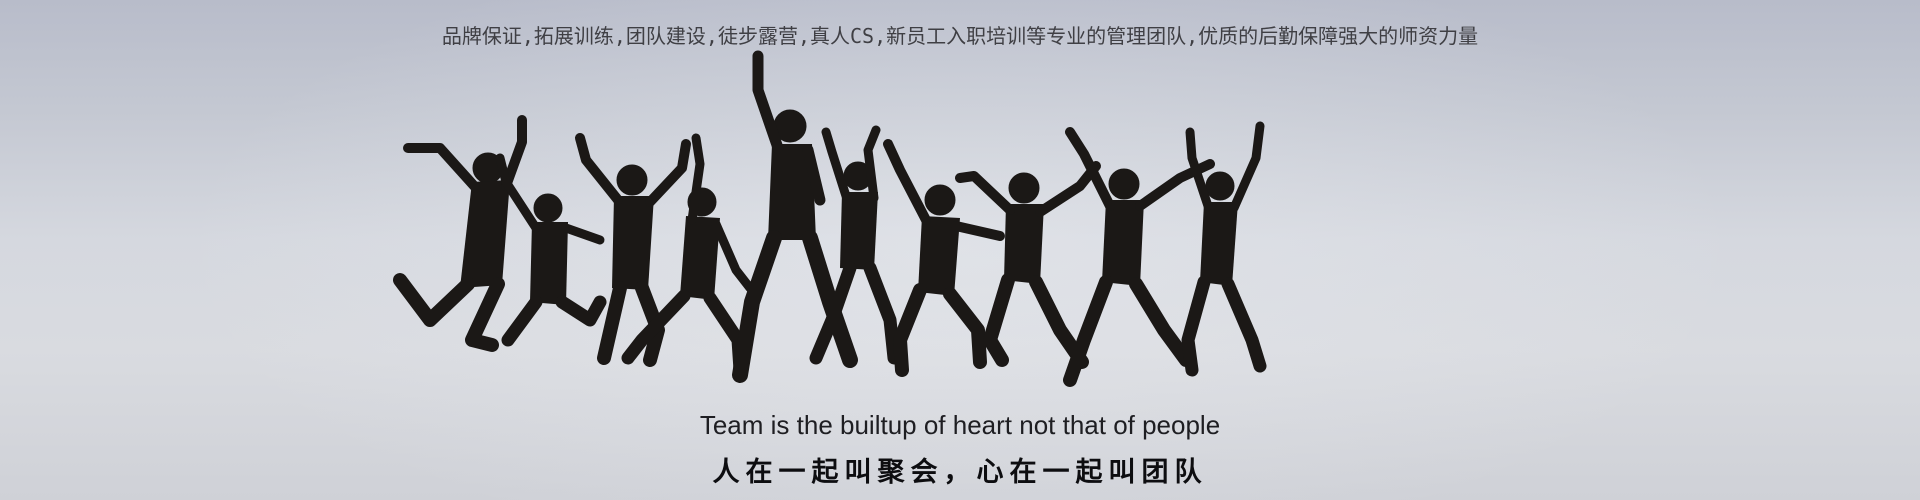 The width and height of the screenshot is (1920, 500). Describe the element at coordinates (960, 472) in the screenshot. I see `chinese-motto: 人在一起叫聚会，心在一起叫团队` at that location.